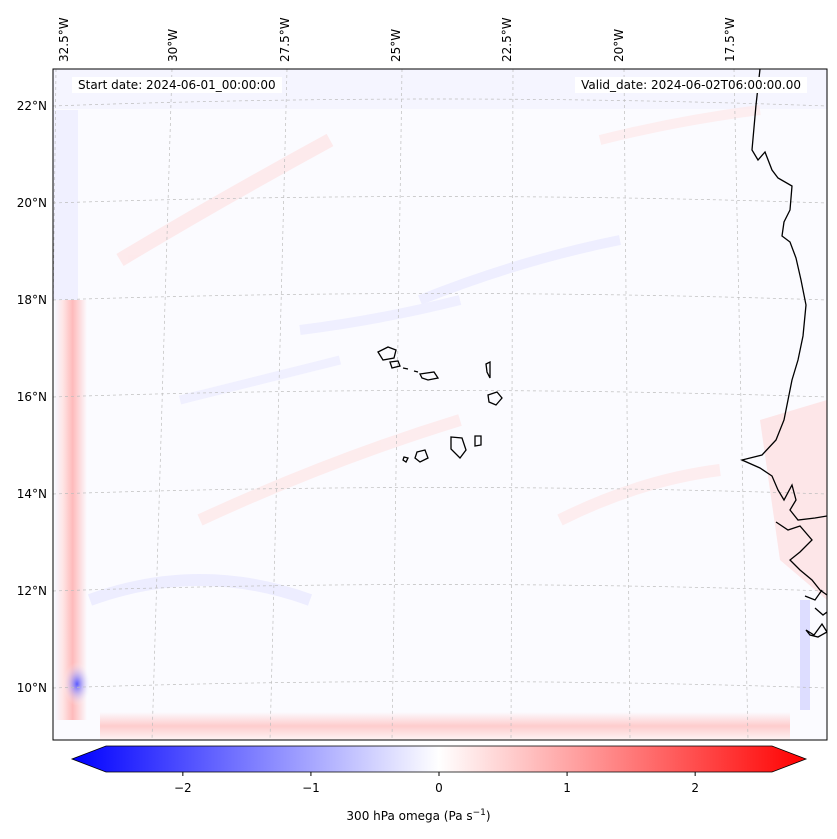 This screenshot has width=837, height=839. I want to click on lat-label: 20°N, so click(32, 203).